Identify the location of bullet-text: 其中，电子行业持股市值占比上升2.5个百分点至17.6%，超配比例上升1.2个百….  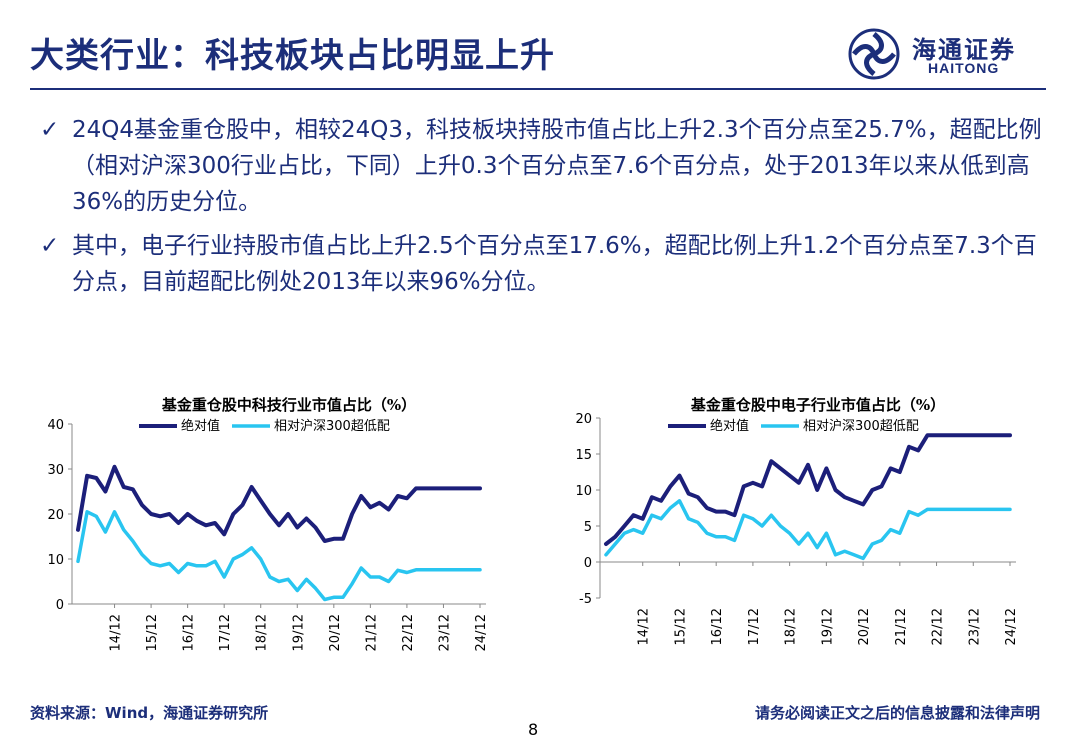
(554, 264).